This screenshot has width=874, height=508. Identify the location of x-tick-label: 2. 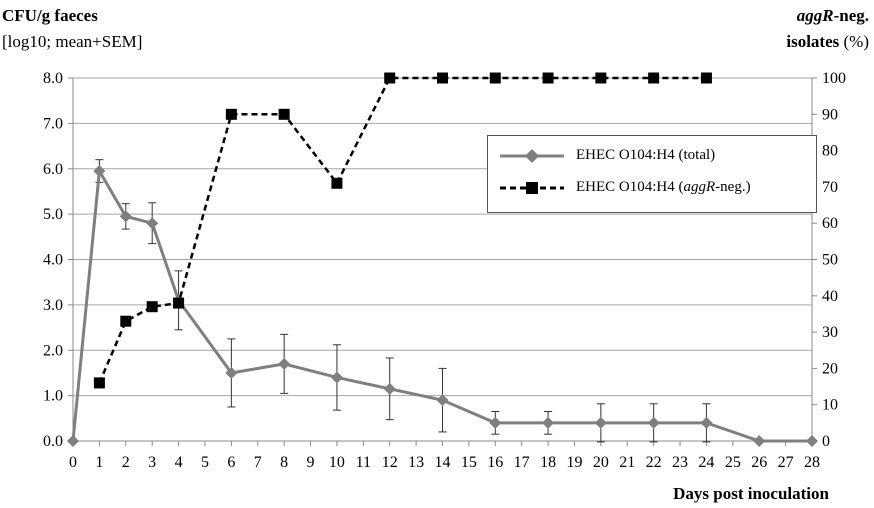
(126, 462).